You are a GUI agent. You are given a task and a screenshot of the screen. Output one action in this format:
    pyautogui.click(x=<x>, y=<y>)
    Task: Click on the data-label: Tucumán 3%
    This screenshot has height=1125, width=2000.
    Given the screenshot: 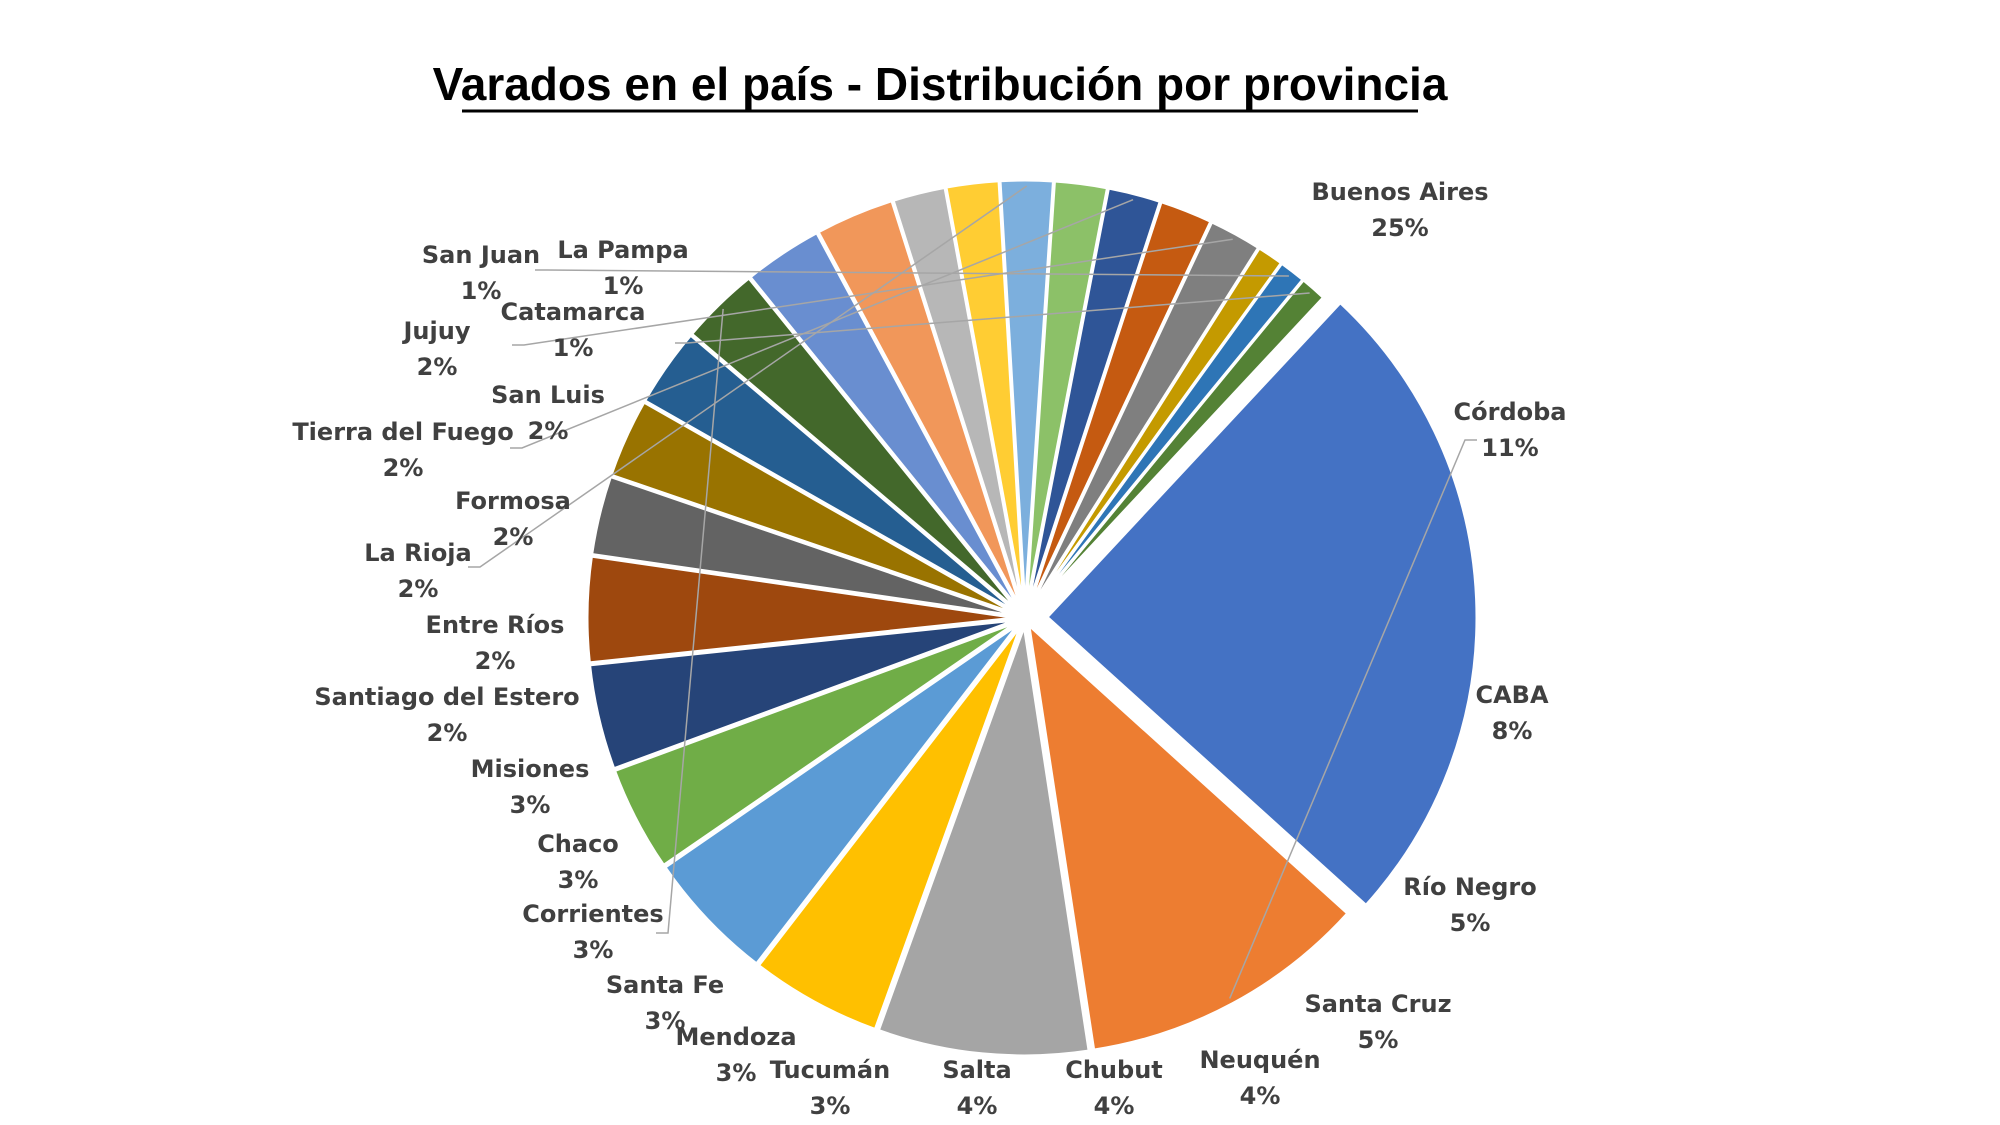 What is the action you would take?
    pyautogui.click(x=830, y=1088)
    